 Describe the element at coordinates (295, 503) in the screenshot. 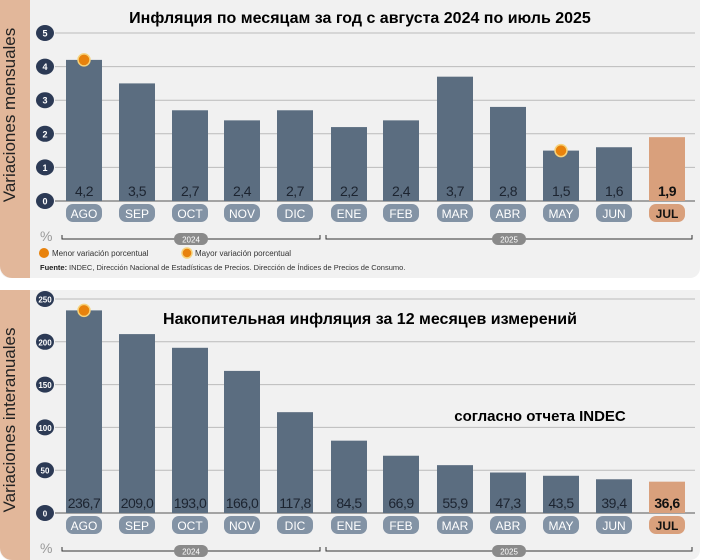

I see `bar-value-label: 117,8` at that location.